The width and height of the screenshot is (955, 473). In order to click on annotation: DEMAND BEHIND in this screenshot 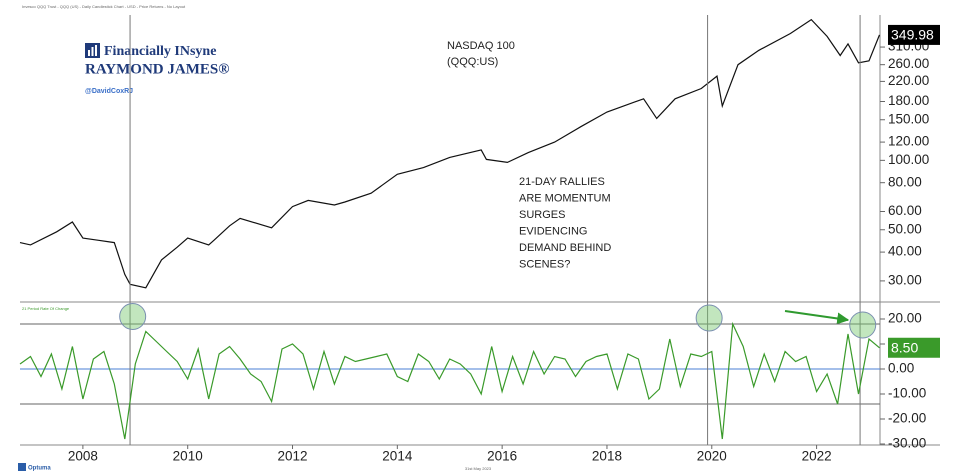, I will do `click(565, 248)`.